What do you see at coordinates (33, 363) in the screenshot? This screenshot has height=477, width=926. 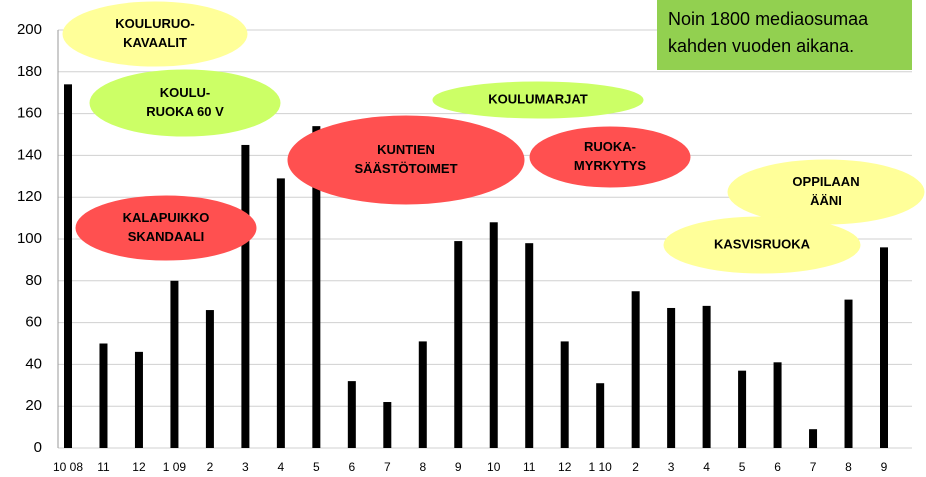 I see `y-tick-label: 40` at bounding box center [33, 363].